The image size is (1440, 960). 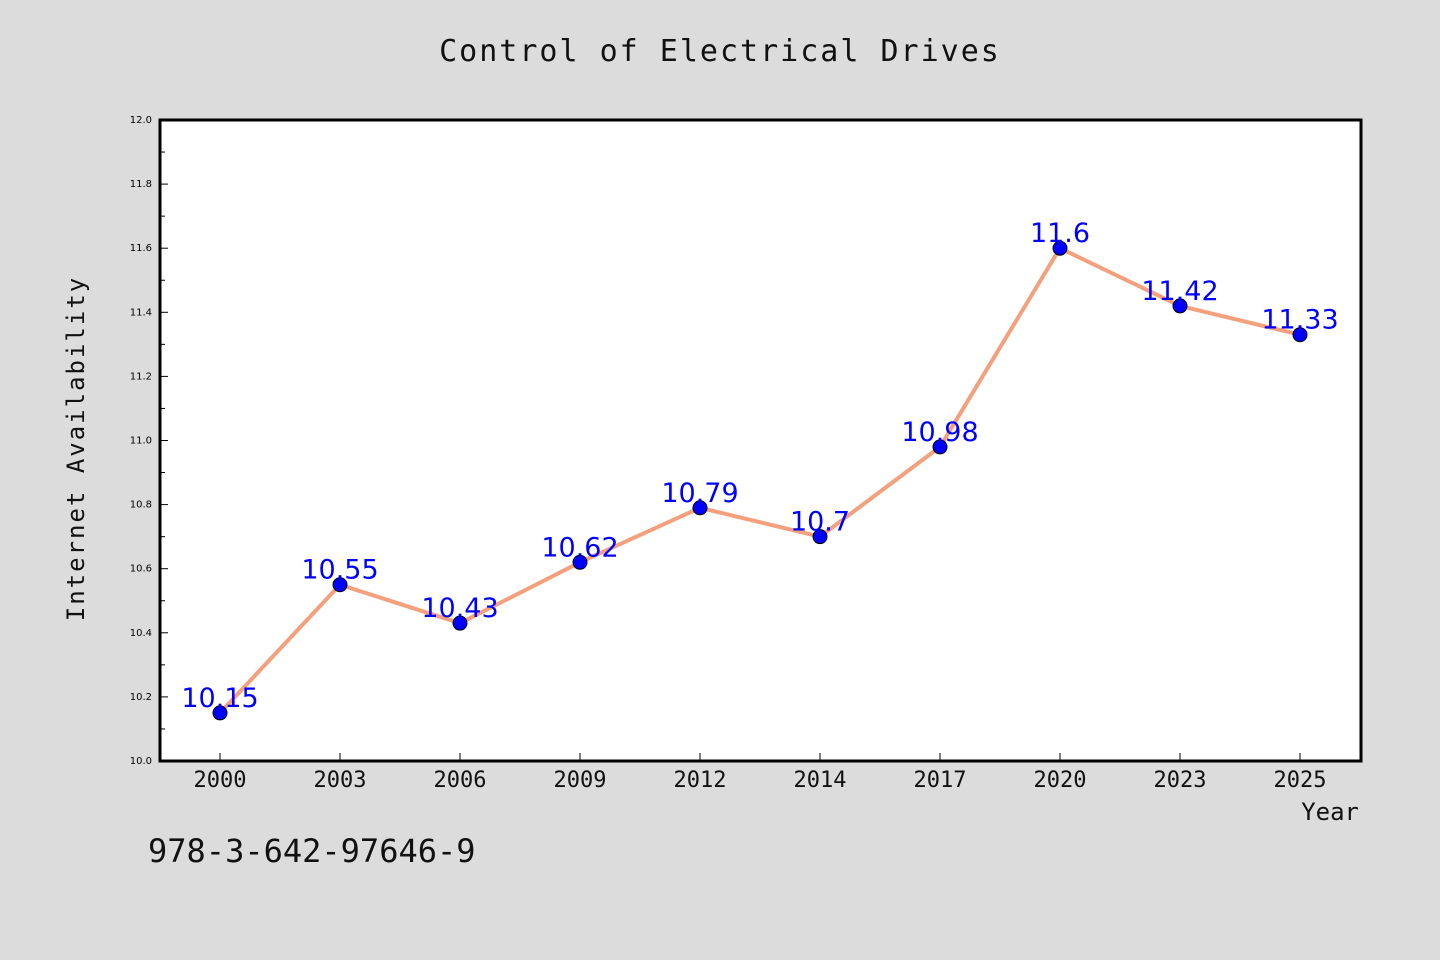 I want to click on data-label: 10.55, so click(x=339, y=570).